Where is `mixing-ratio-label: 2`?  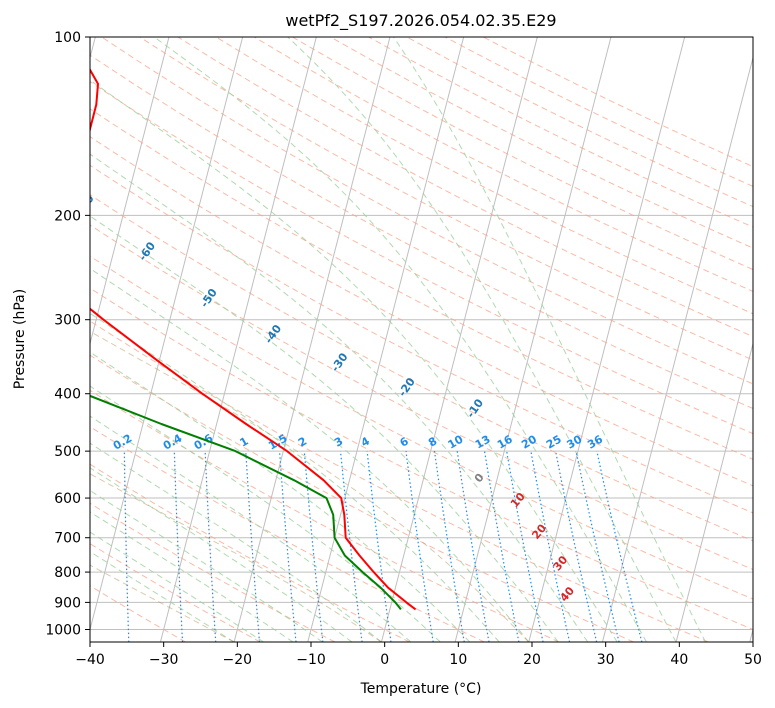
mixing-ratio-label: 2 is located at coordinates (302, 442).